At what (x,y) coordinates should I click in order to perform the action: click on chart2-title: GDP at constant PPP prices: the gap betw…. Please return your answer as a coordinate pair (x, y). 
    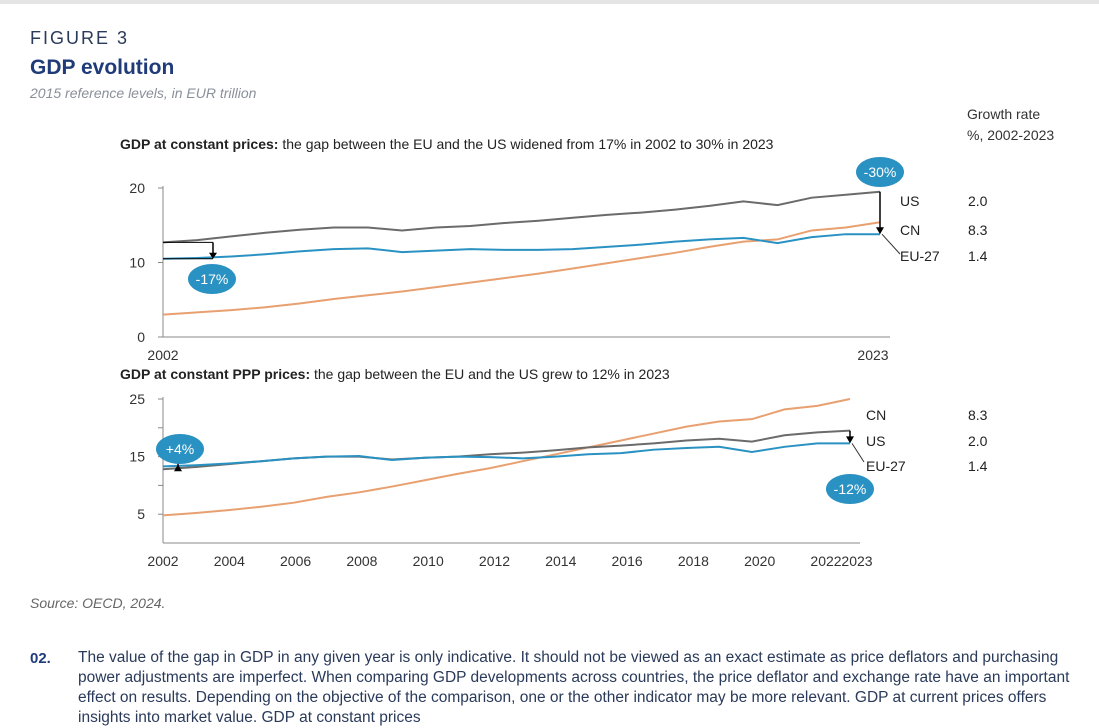
    Looking at the image, I should click on (395, 374).